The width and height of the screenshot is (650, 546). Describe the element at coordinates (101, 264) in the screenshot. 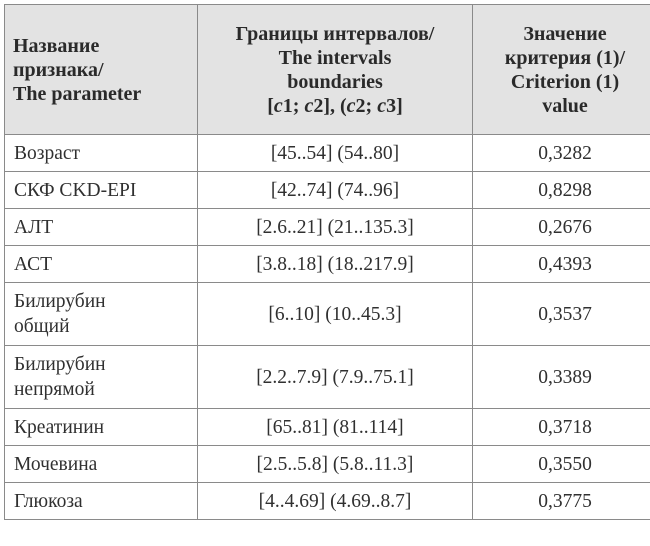

I see `parameter-cell: АСТ` at that location.